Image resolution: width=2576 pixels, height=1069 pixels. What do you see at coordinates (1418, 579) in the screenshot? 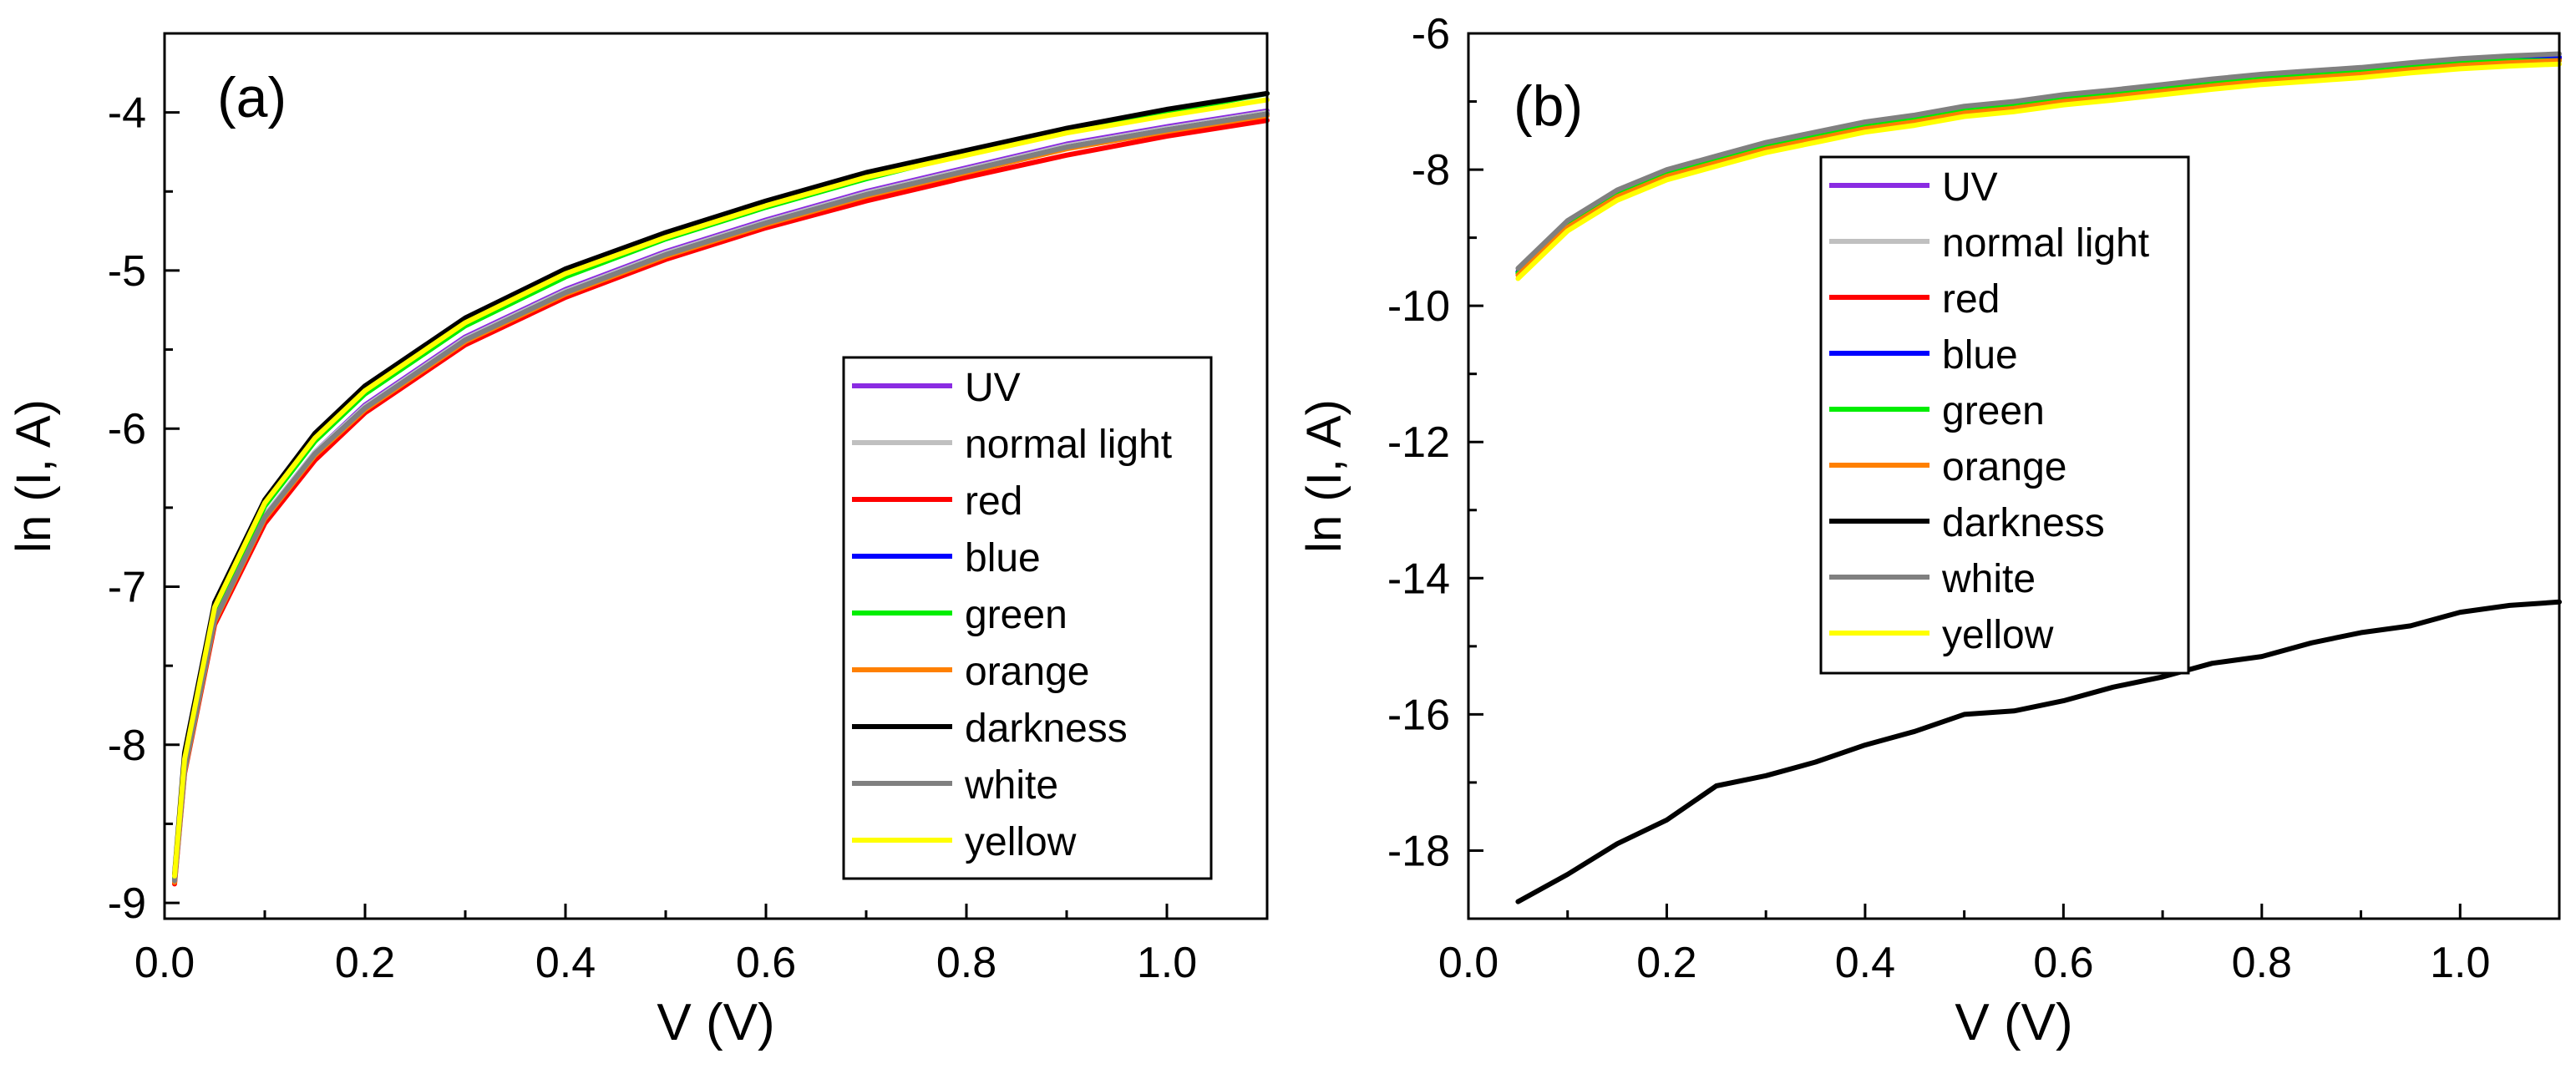
I see `y-tick-label: -14` at bounding box center [1418, 579].